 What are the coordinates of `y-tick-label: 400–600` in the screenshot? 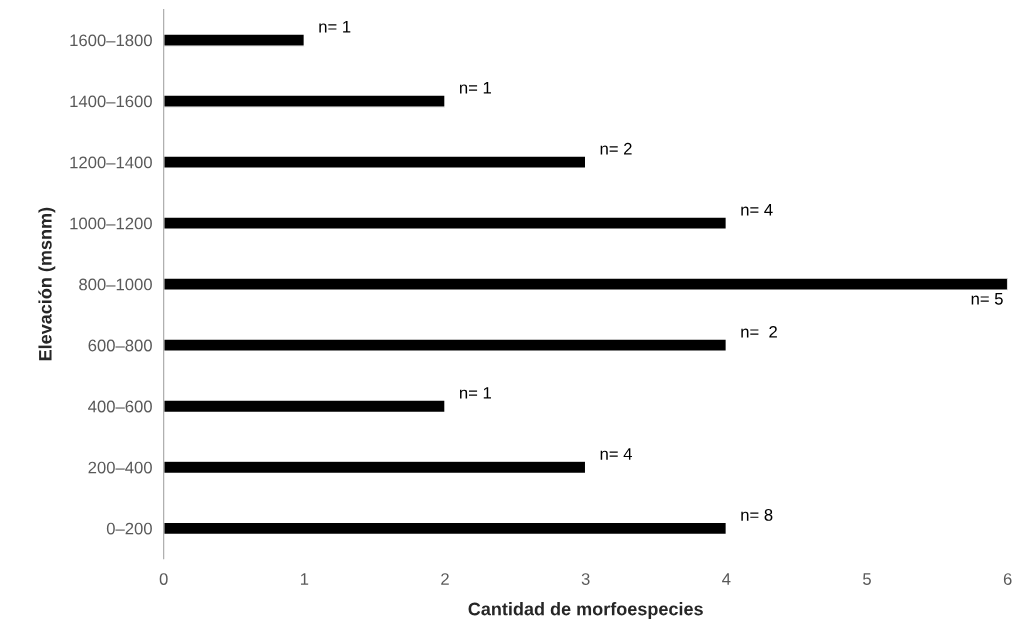 It's located at (120, 406).